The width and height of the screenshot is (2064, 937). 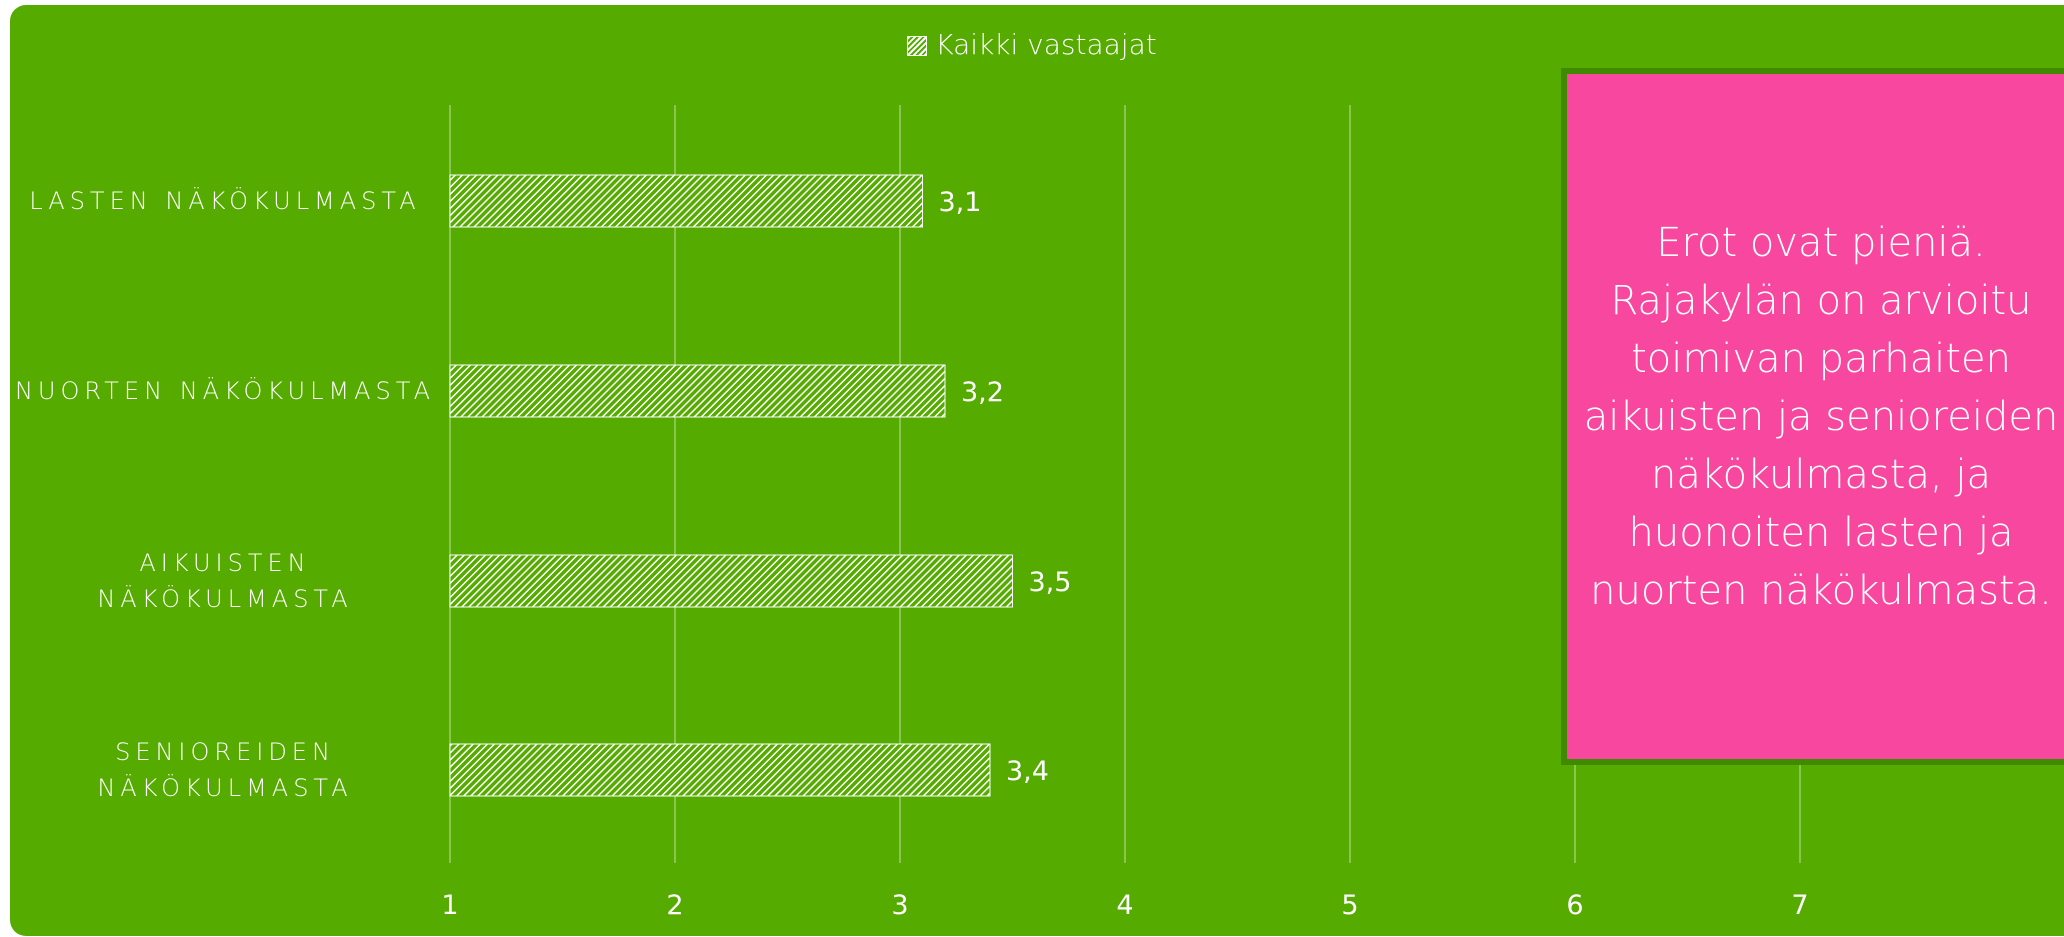 What do you see at coordinates (1027, 771) in the screenshot?
I see `data-label: 3,4` at bounding box center [1027, 771].